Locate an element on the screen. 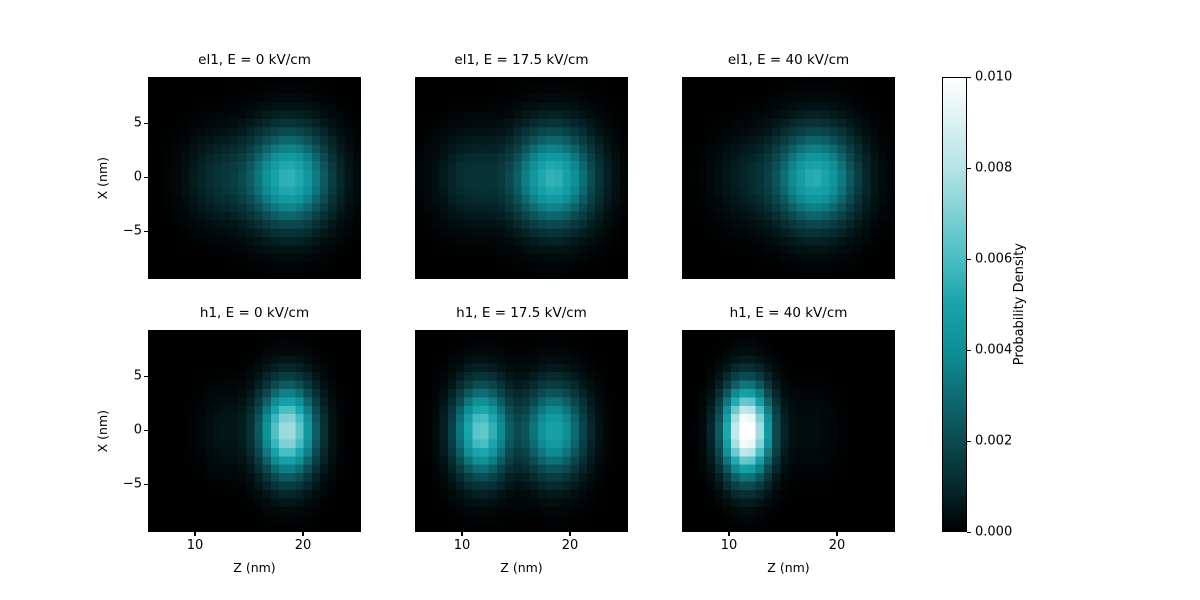 This screenshot has width=1200, height=600. panel-h1-e17-5: h1, E = 17.5 kV/cm is located at coordinates (521, 418).